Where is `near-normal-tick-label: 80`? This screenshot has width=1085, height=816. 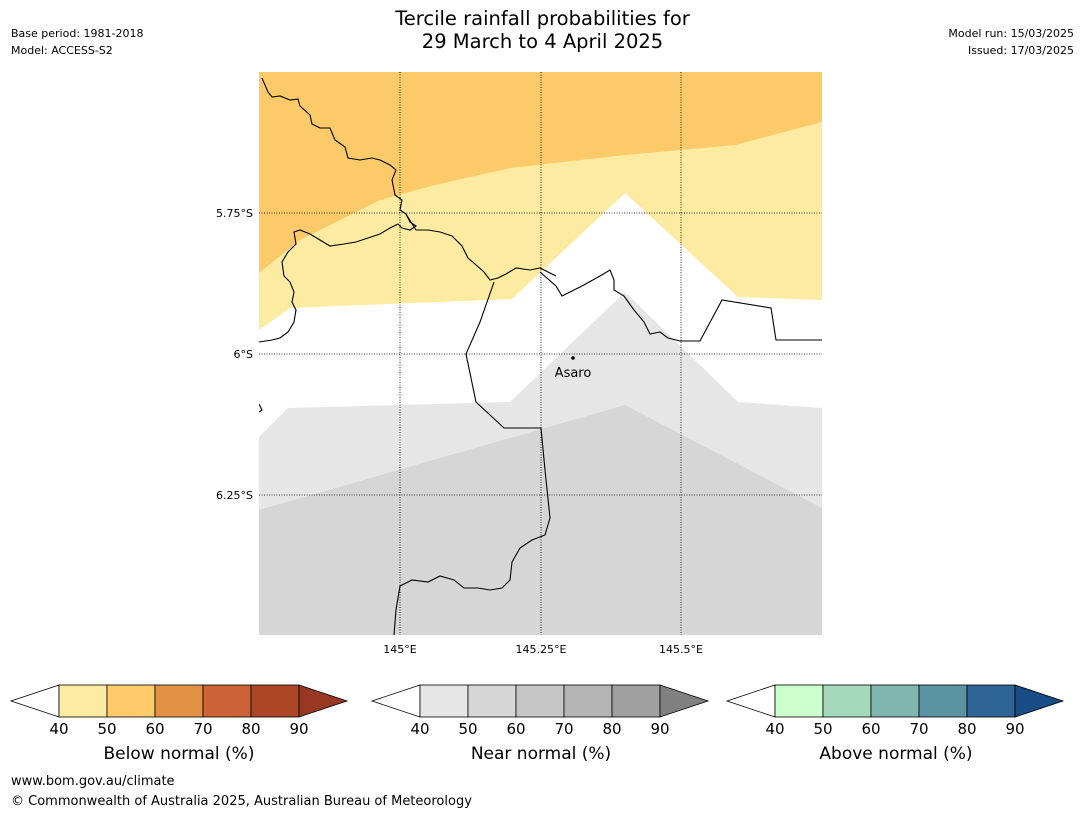 near-normal-tick-label: 80 is located at coordinates (611, 729).